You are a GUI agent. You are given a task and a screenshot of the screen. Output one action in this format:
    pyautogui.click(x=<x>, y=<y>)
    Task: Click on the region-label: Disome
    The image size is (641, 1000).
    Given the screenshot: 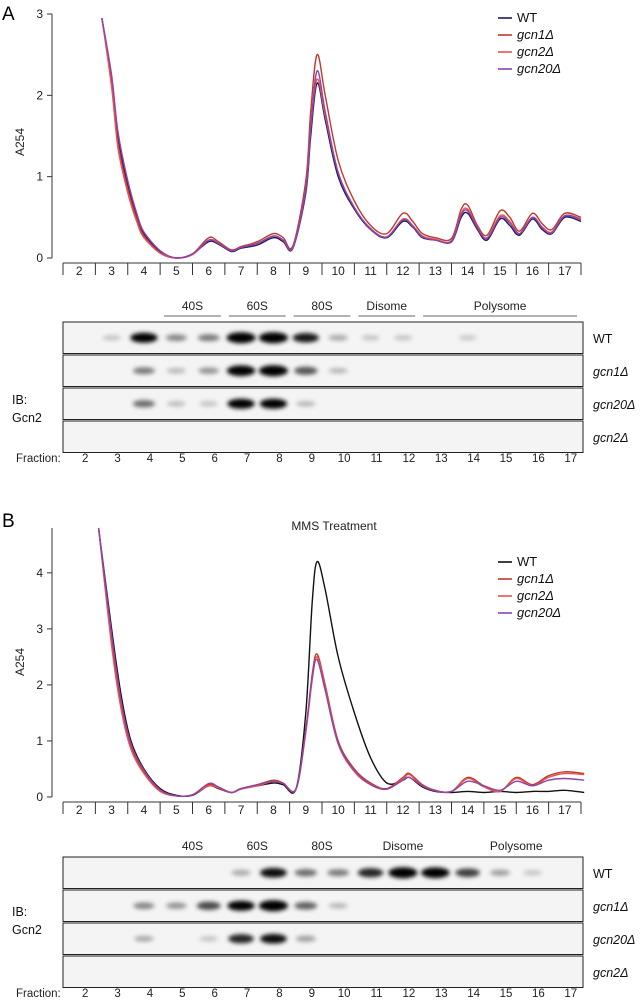 What is the action you would take?
    pyautogui.click(x=403, y=846)
    